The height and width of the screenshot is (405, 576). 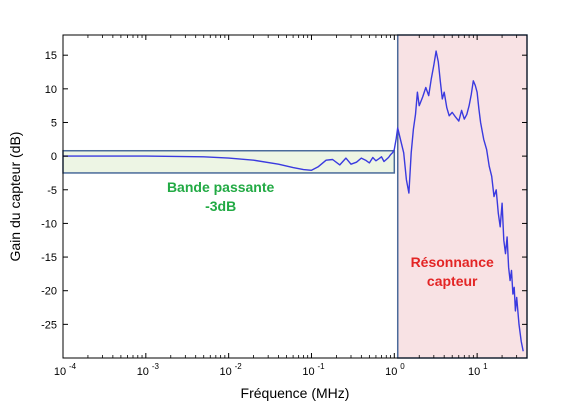 I want to click on y-axis-title: Gain du capteur (dB), so click(x=15, y=197).